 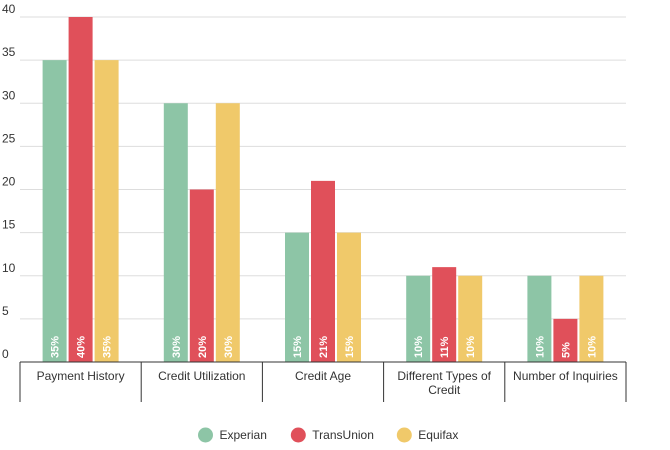 I want to click on legend-swatch-experian, so click(x=205, y=435).